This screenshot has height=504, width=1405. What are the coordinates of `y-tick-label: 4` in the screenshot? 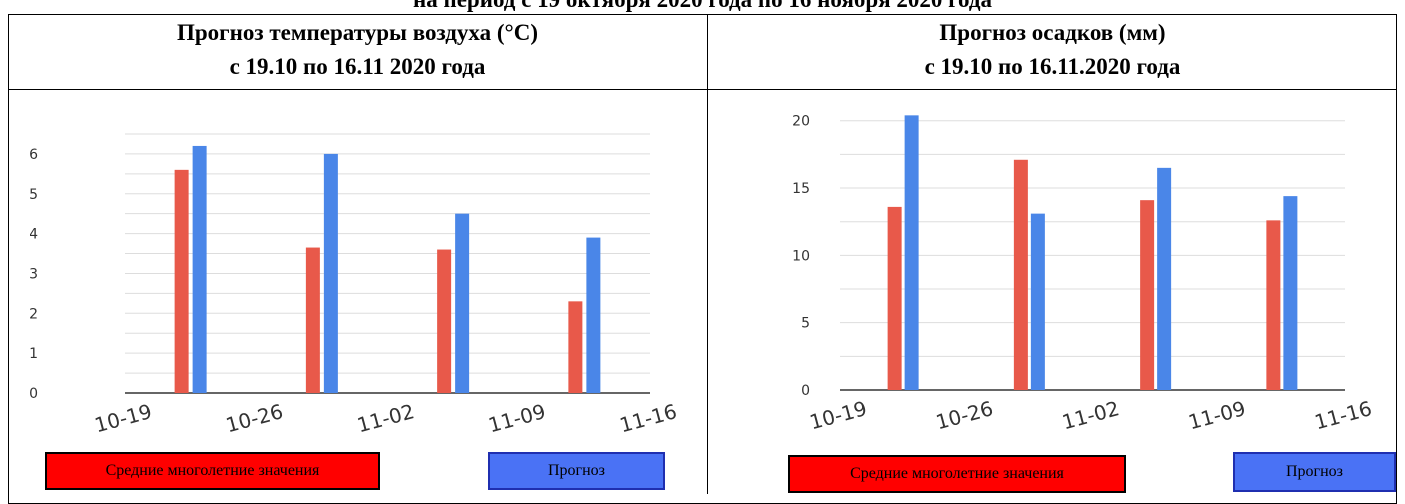 It's located at (34, 235).